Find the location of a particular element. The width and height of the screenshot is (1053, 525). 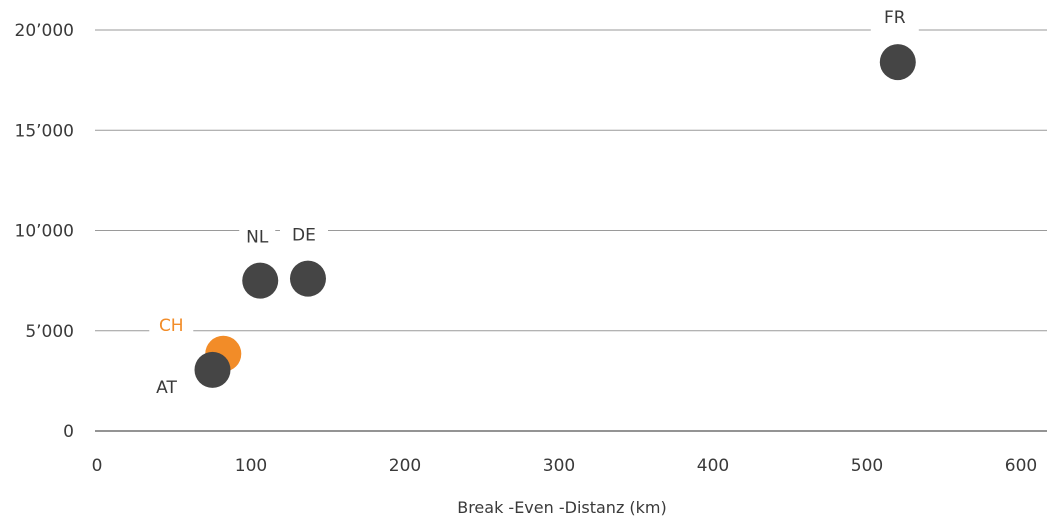

point-label-at: AT is located at coordinates (166, 388).